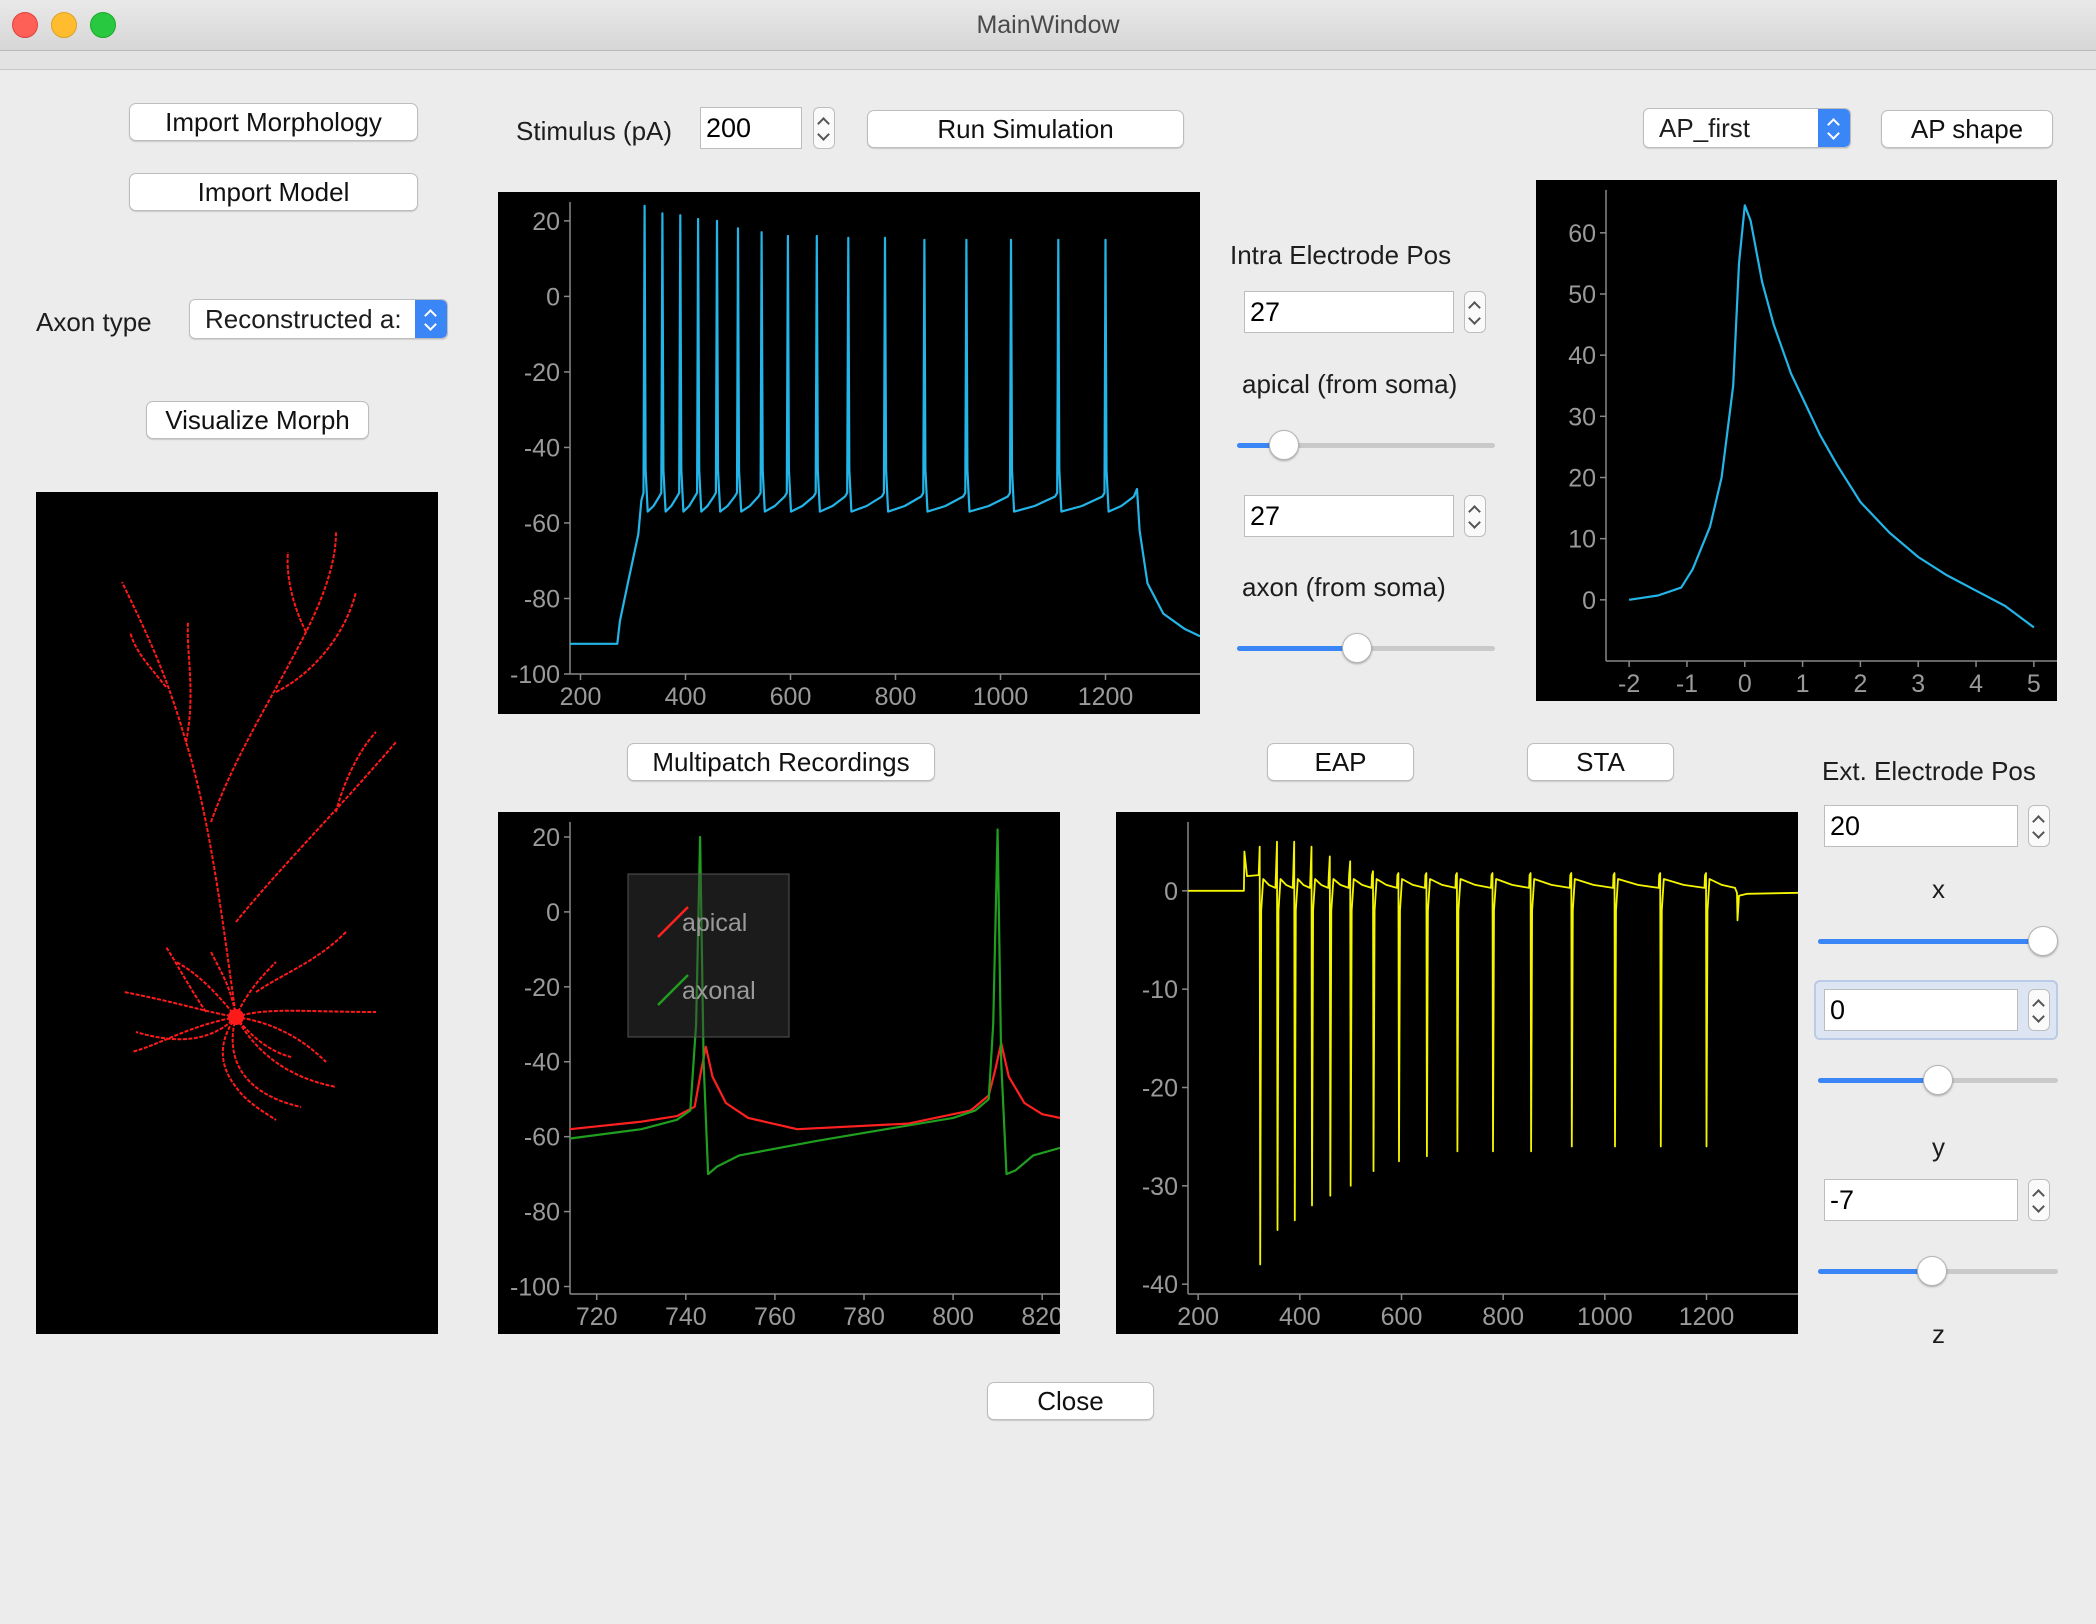 This screenshot has height=1624, width=2096. Describe the element at coordinates (1582, 540) in the screenshot. I see `y-tick-label: 10` at that location.